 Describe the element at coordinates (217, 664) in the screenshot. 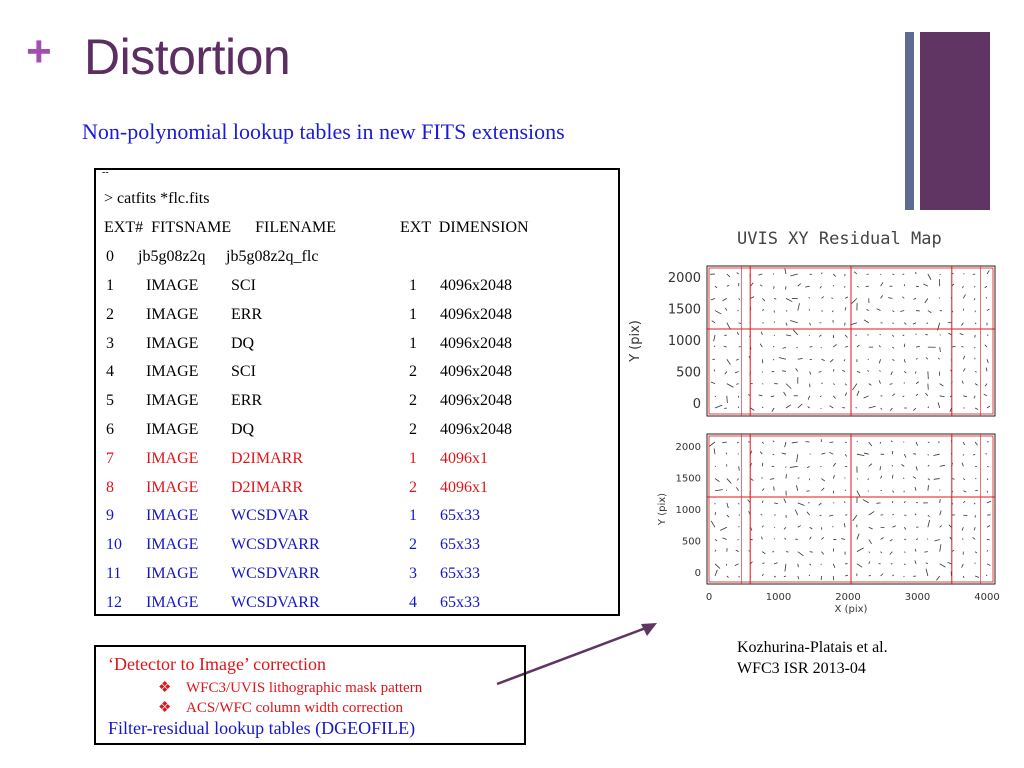

I see `note-detector-to-image: ‘Detector to Image’ correction` at that location.